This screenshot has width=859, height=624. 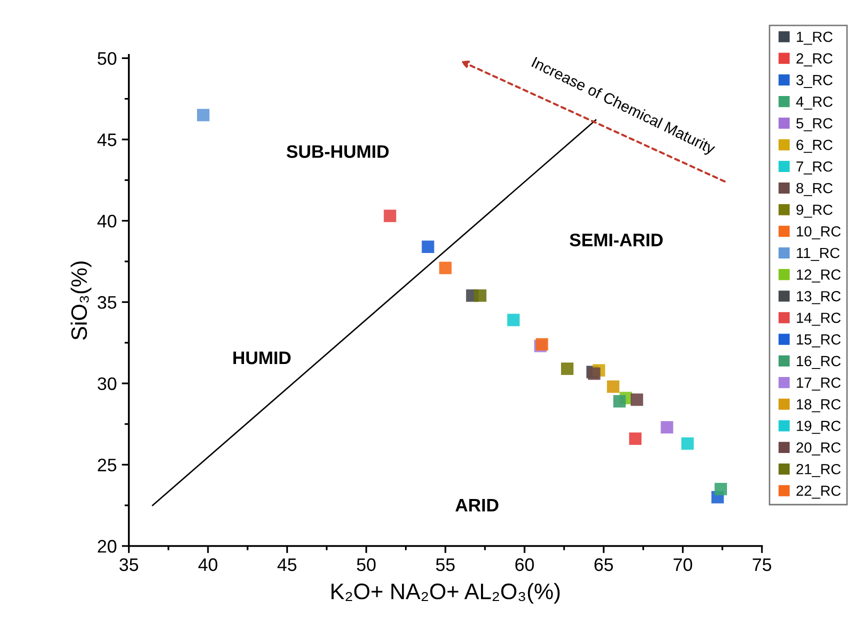 I want to click on x-tick-label: 75, so click(x=762, y=565).